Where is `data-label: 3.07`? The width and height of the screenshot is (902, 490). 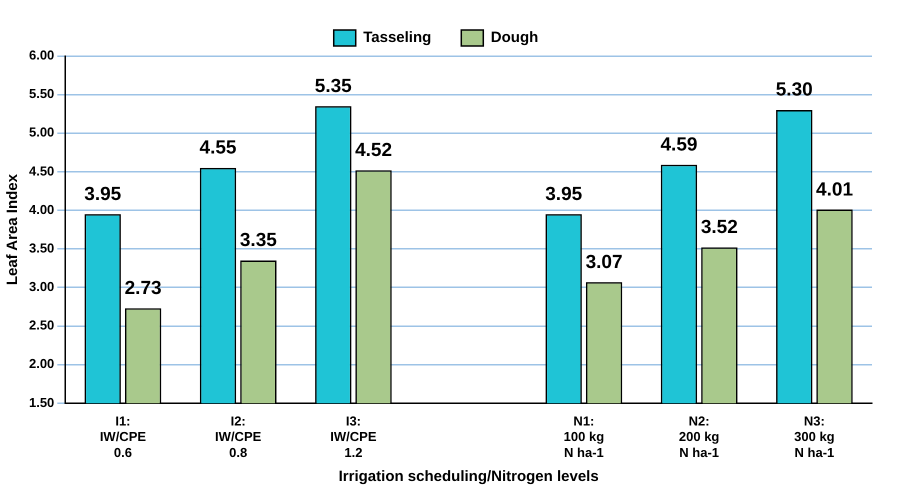 data-label: 3.07 is located at coordinates (604, 262).